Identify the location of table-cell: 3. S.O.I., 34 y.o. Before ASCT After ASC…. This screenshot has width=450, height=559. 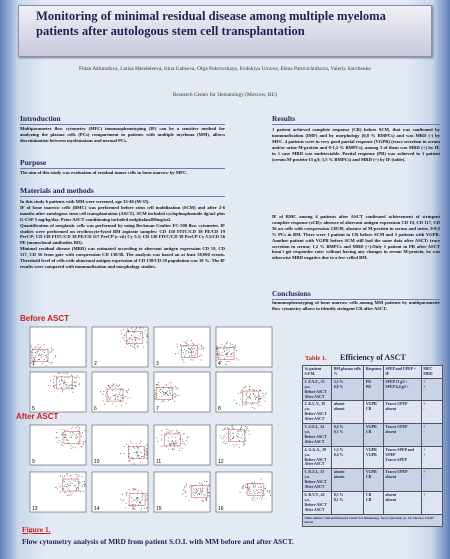
(317, 435).